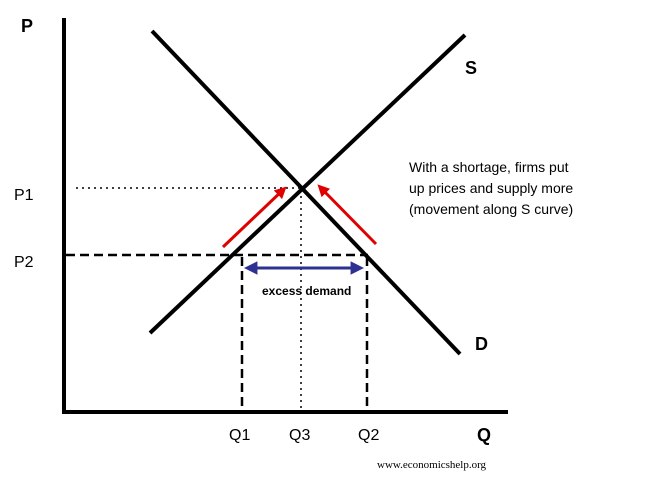 The height and width of the screenshot is (482, 649). What do you see at coordinates (491, 209) in the screenshot?
I see `annotation-line-3: (movement along S curve)` at bounding box center [491, 209].